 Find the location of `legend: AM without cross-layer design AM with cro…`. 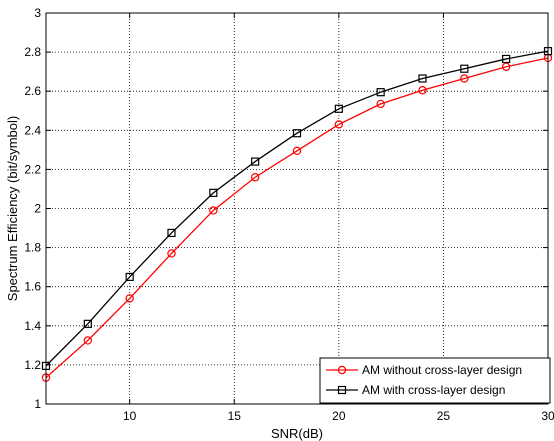

legend: AM without cross-layer design AM with cro… is located at coordinates (435, 380).